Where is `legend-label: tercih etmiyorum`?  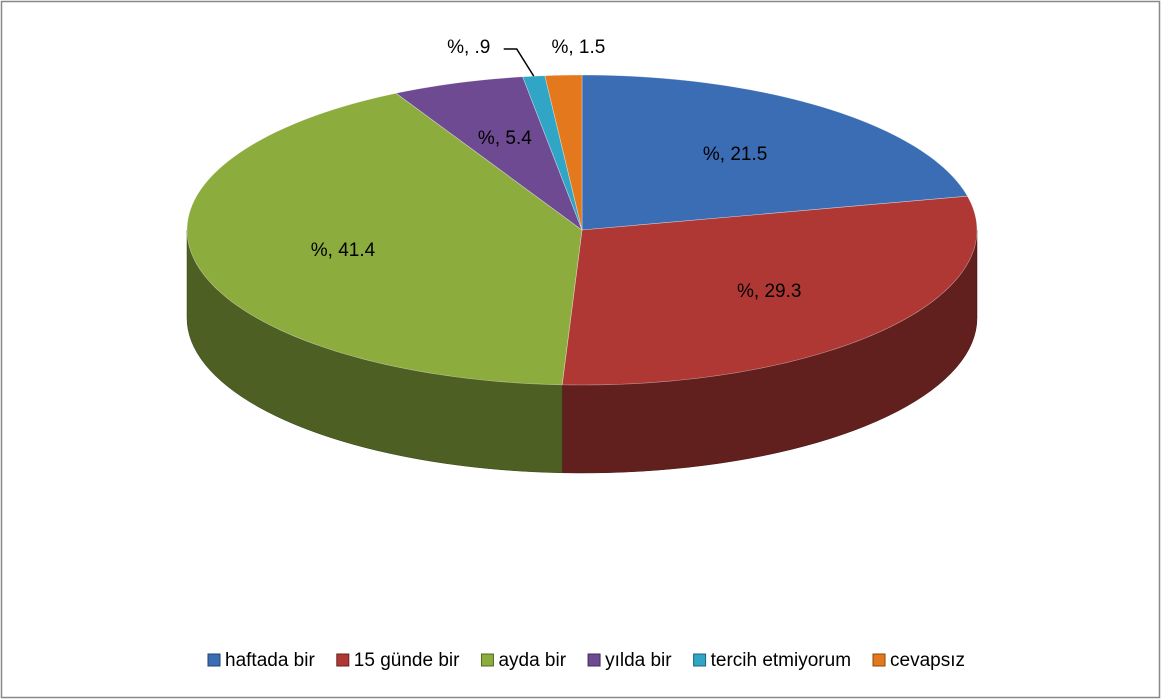 legend-label: tercih etmiyorum is located at coordinates (781, 660).